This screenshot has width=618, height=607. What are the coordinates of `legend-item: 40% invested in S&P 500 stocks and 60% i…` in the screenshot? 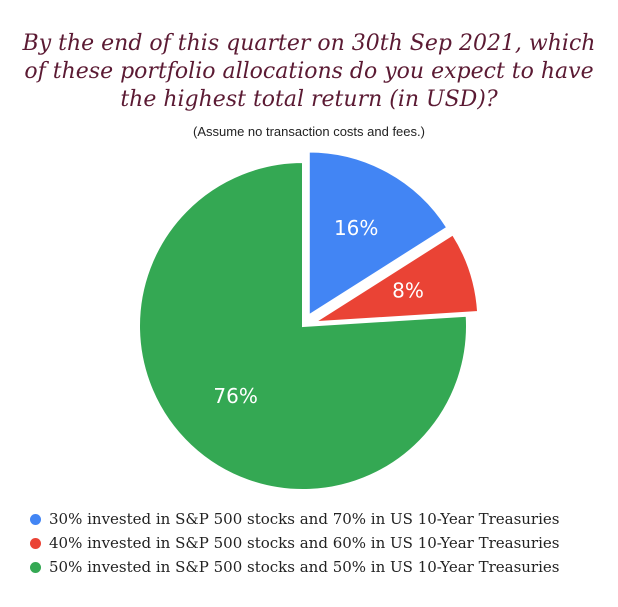 It's located at (294, 543).